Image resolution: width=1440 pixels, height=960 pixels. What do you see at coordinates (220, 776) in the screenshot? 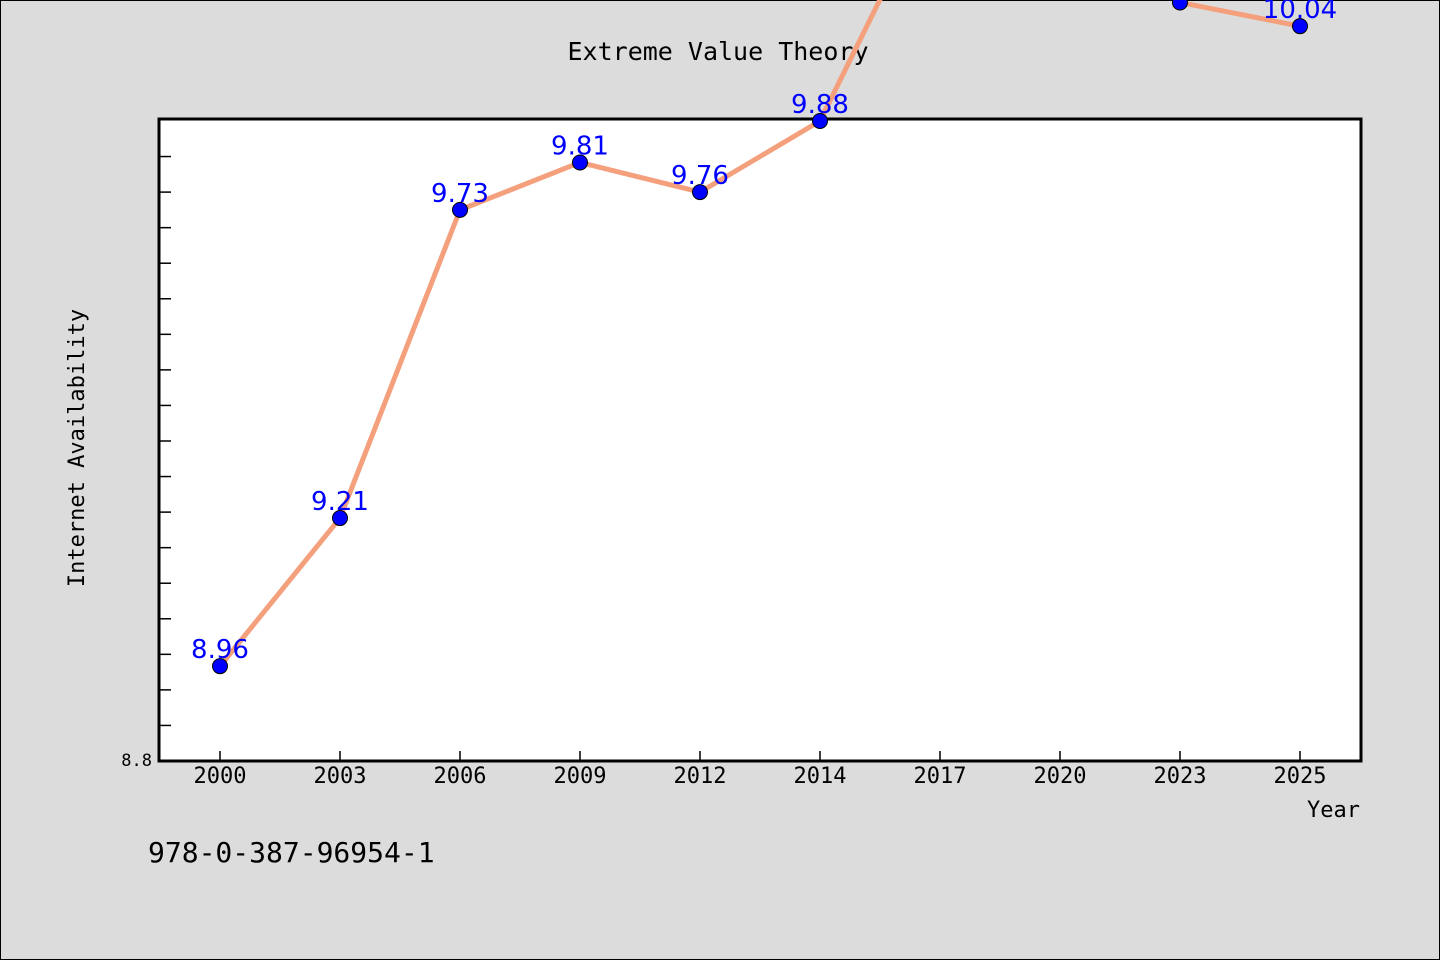
I see `x-tick-label: 2000` at bounding box center [220, 776].